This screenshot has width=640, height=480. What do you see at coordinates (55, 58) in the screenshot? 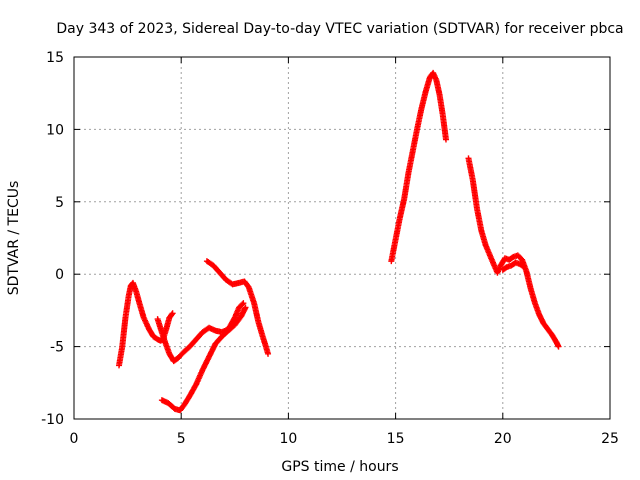
I see `y-tick-label: 15` at bounding box center [55, 58].